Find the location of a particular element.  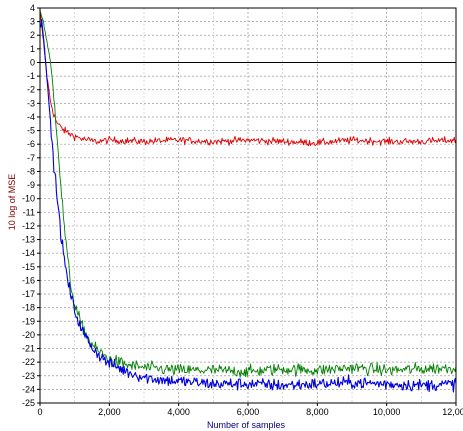

y-tick-label: 3 is located at coordinates (32, 22).